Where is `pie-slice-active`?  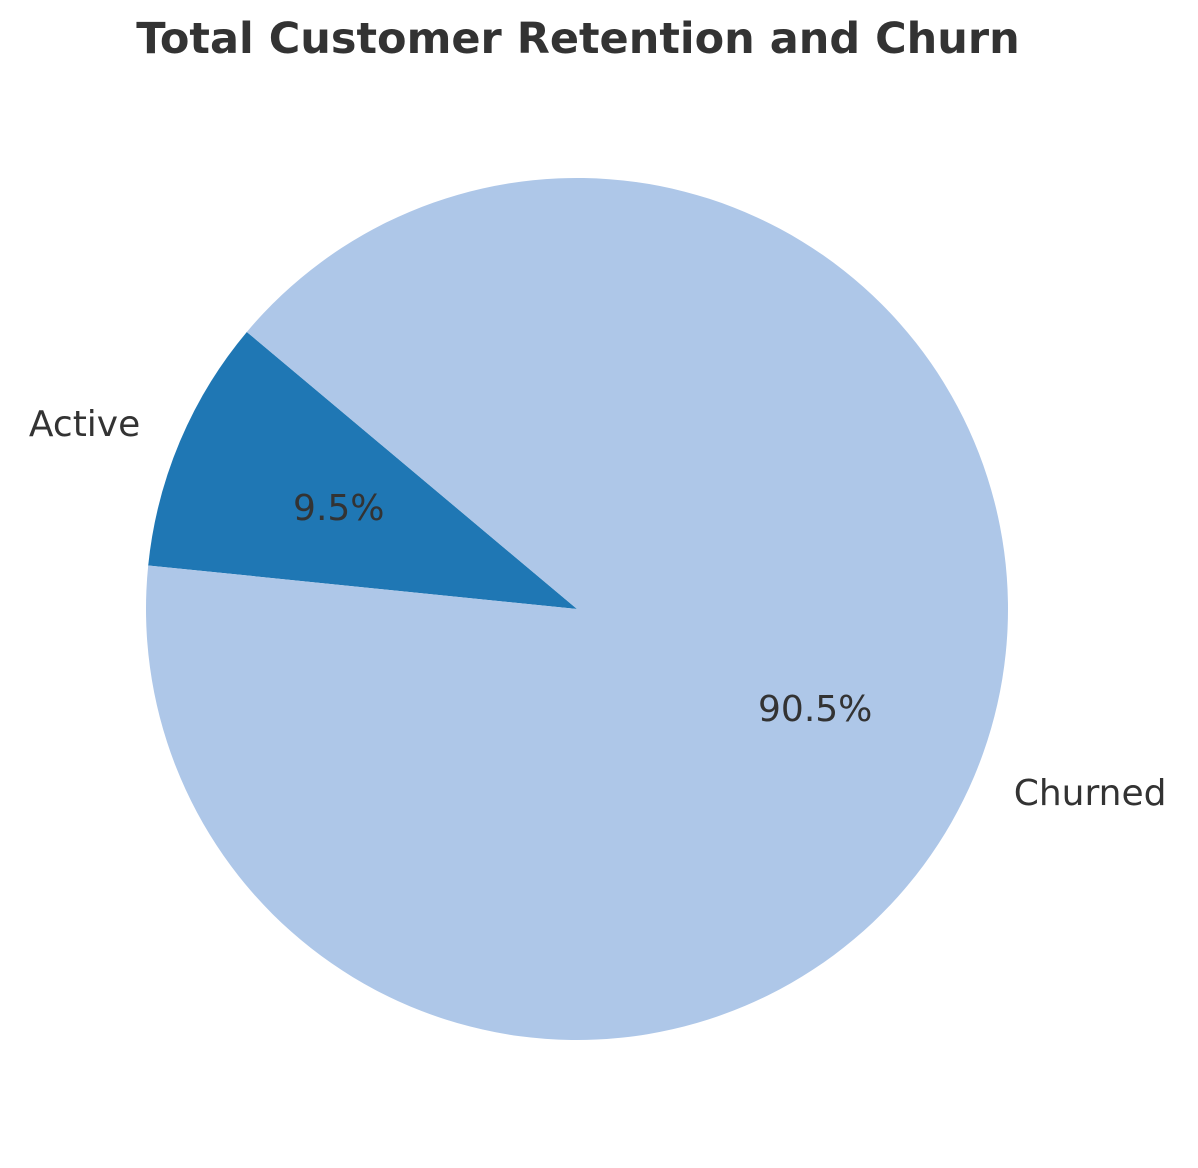
pie-slice-active is located at coordinates (362, 470).